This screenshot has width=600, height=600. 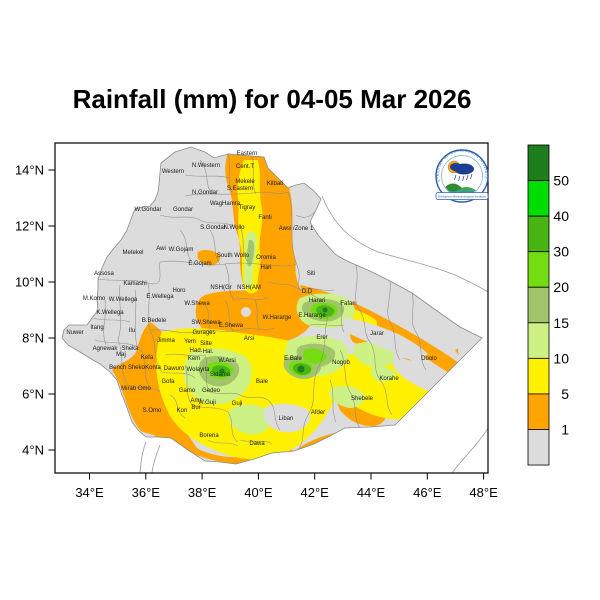 I want to click on y-tick-label: 6°N, so click(x=33, y=394).